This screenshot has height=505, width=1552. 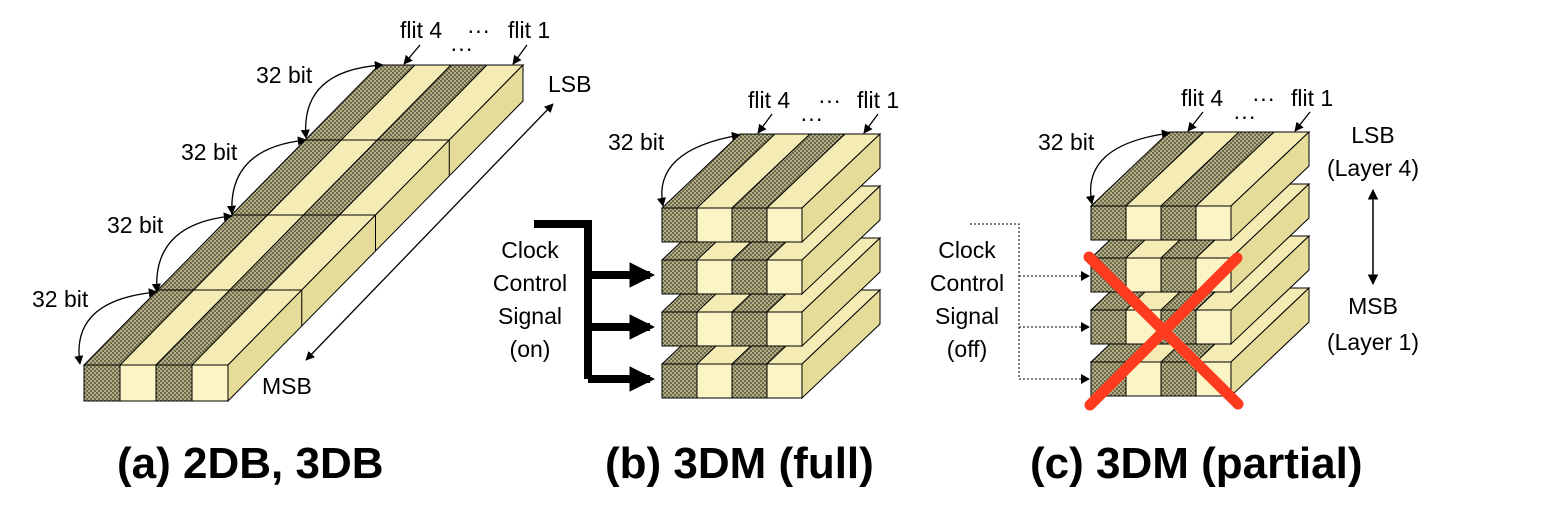 What do you see at coordinates (429, 232) in the screenshot?
I see `lsb-msb-arrow` at bounding box center [429, 232].